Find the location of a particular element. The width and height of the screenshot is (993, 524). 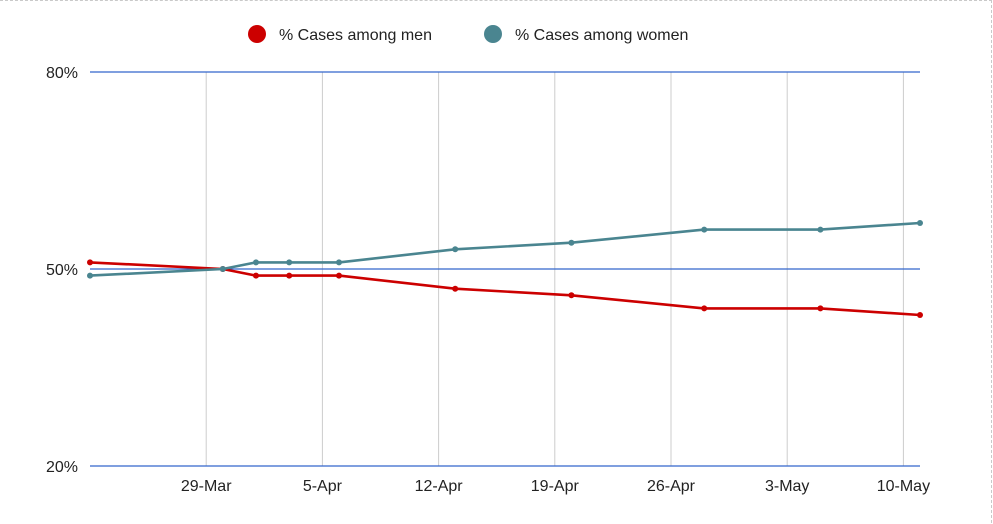

x-tick-label: 29-Mar is located at coordinates (206, 486).